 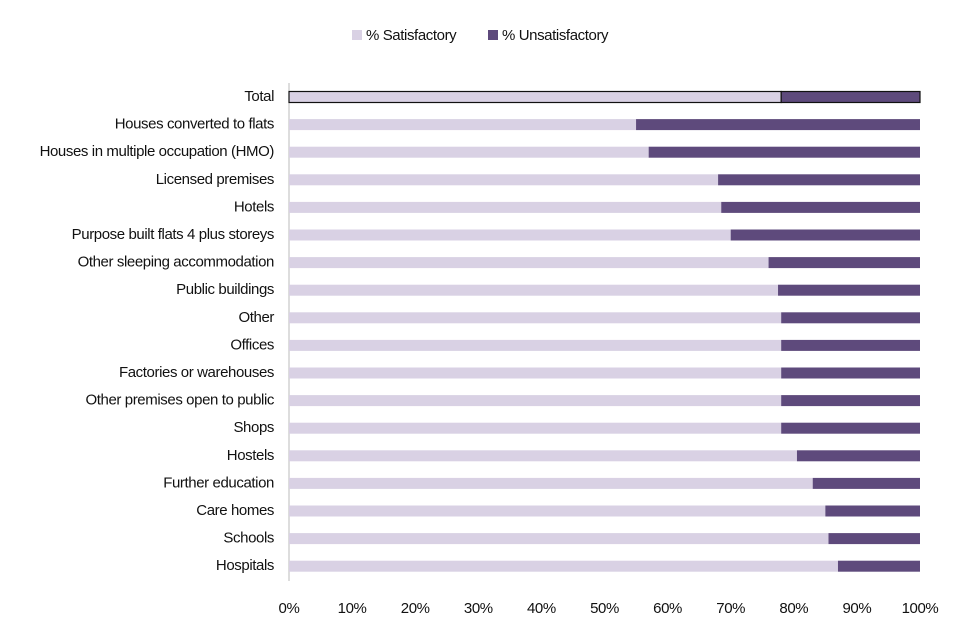 I want to click on y-tick-label: Purpose built flats 4 plus storeys, so click(x=173, y=234).